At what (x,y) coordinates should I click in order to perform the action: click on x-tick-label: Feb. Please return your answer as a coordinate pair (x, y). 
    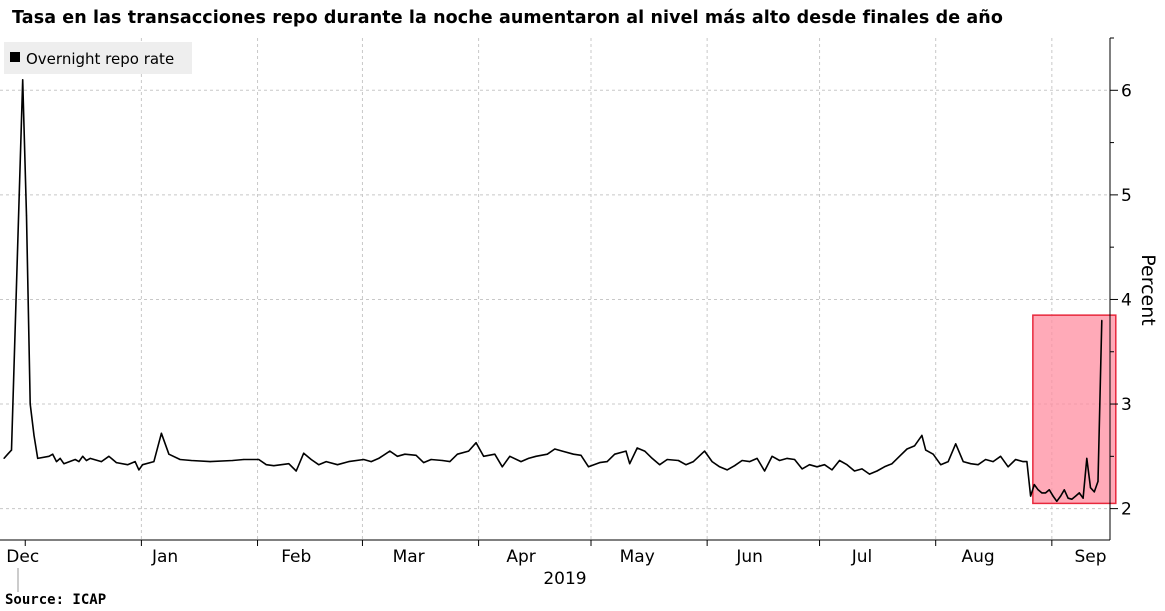
    Looking at the image, I should click on (296, 557).